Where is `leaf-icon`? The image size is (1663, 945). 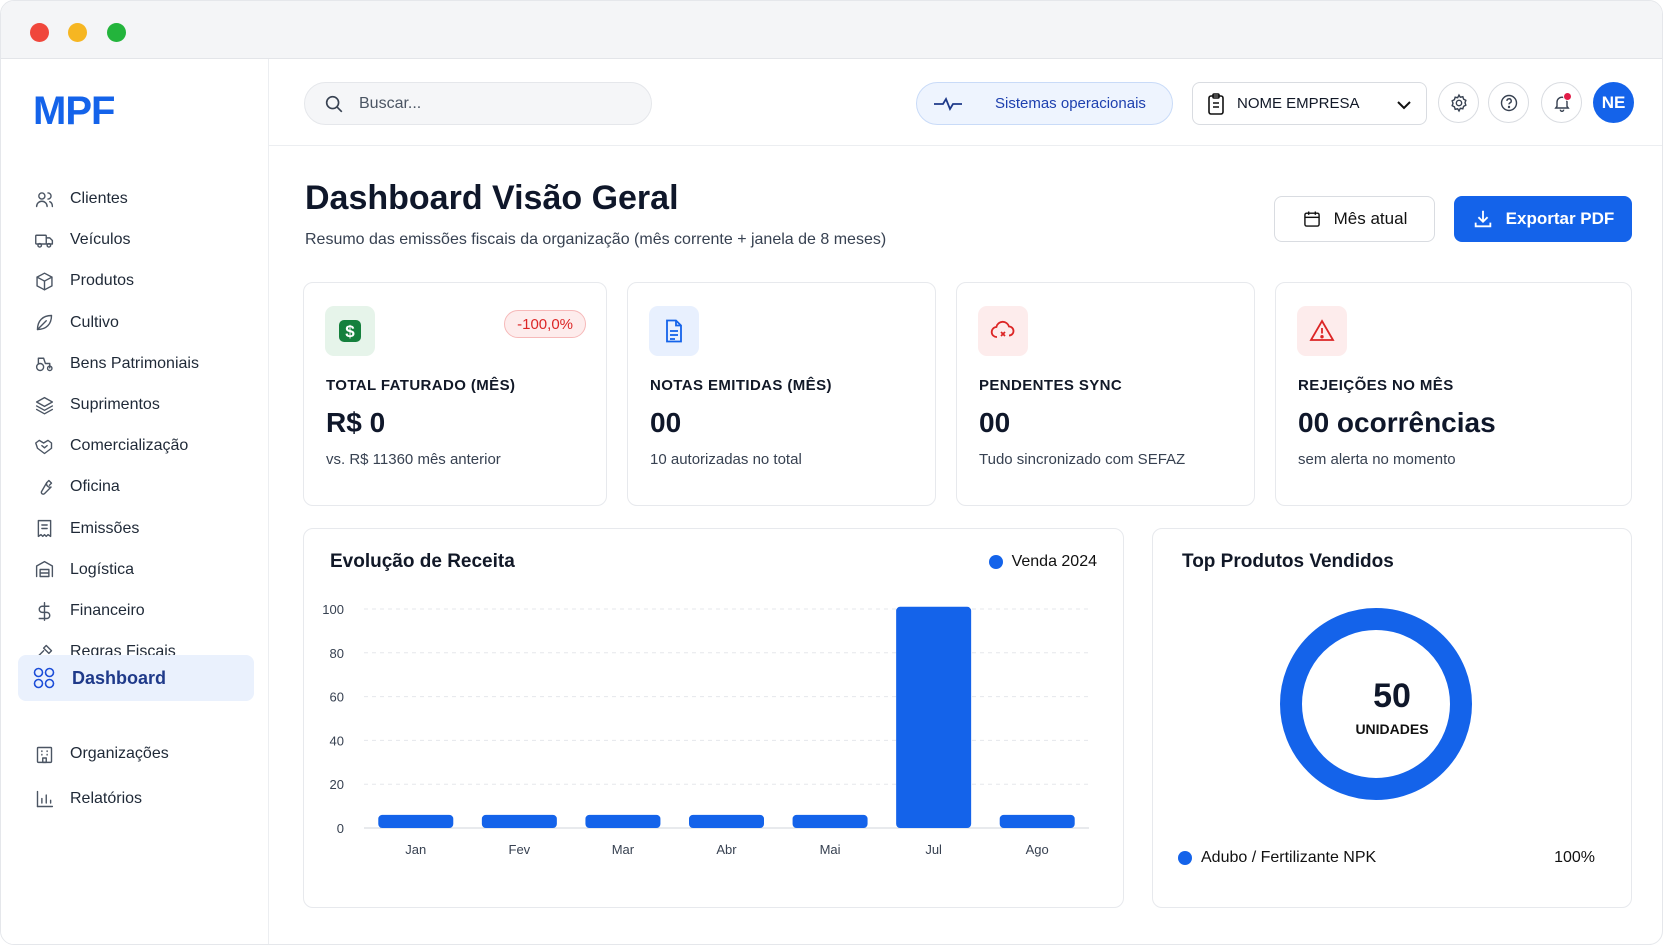 leaf-icon is located at coordinates (44, 323).